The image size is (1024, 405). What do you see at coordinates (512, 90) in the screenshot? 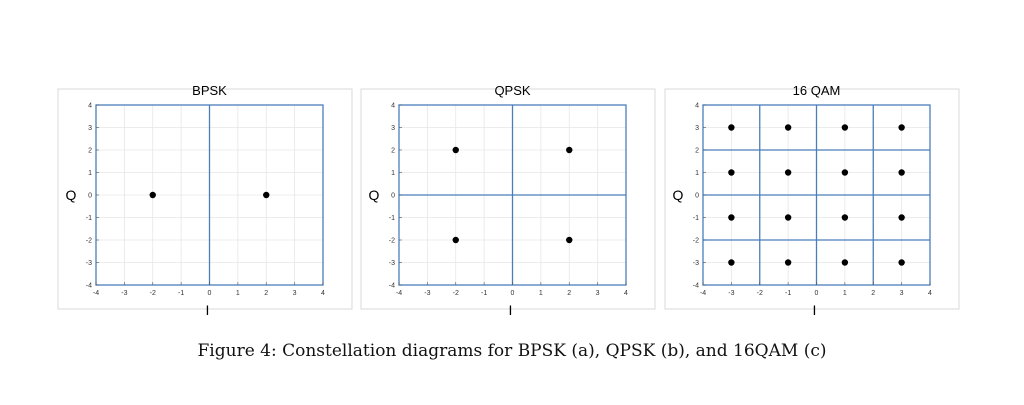
I see `panel-title: QPSK` at bounding box center [512, 90].